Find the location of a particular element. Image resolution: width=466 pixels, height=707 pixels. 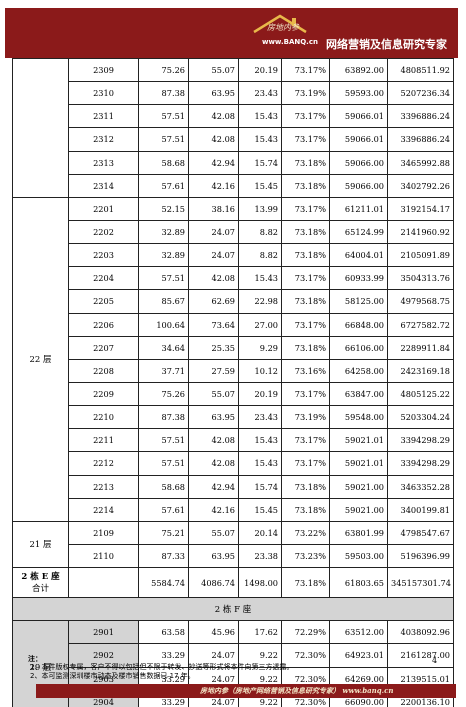

unit-number: 2310 is located at coordinates (103, 93).